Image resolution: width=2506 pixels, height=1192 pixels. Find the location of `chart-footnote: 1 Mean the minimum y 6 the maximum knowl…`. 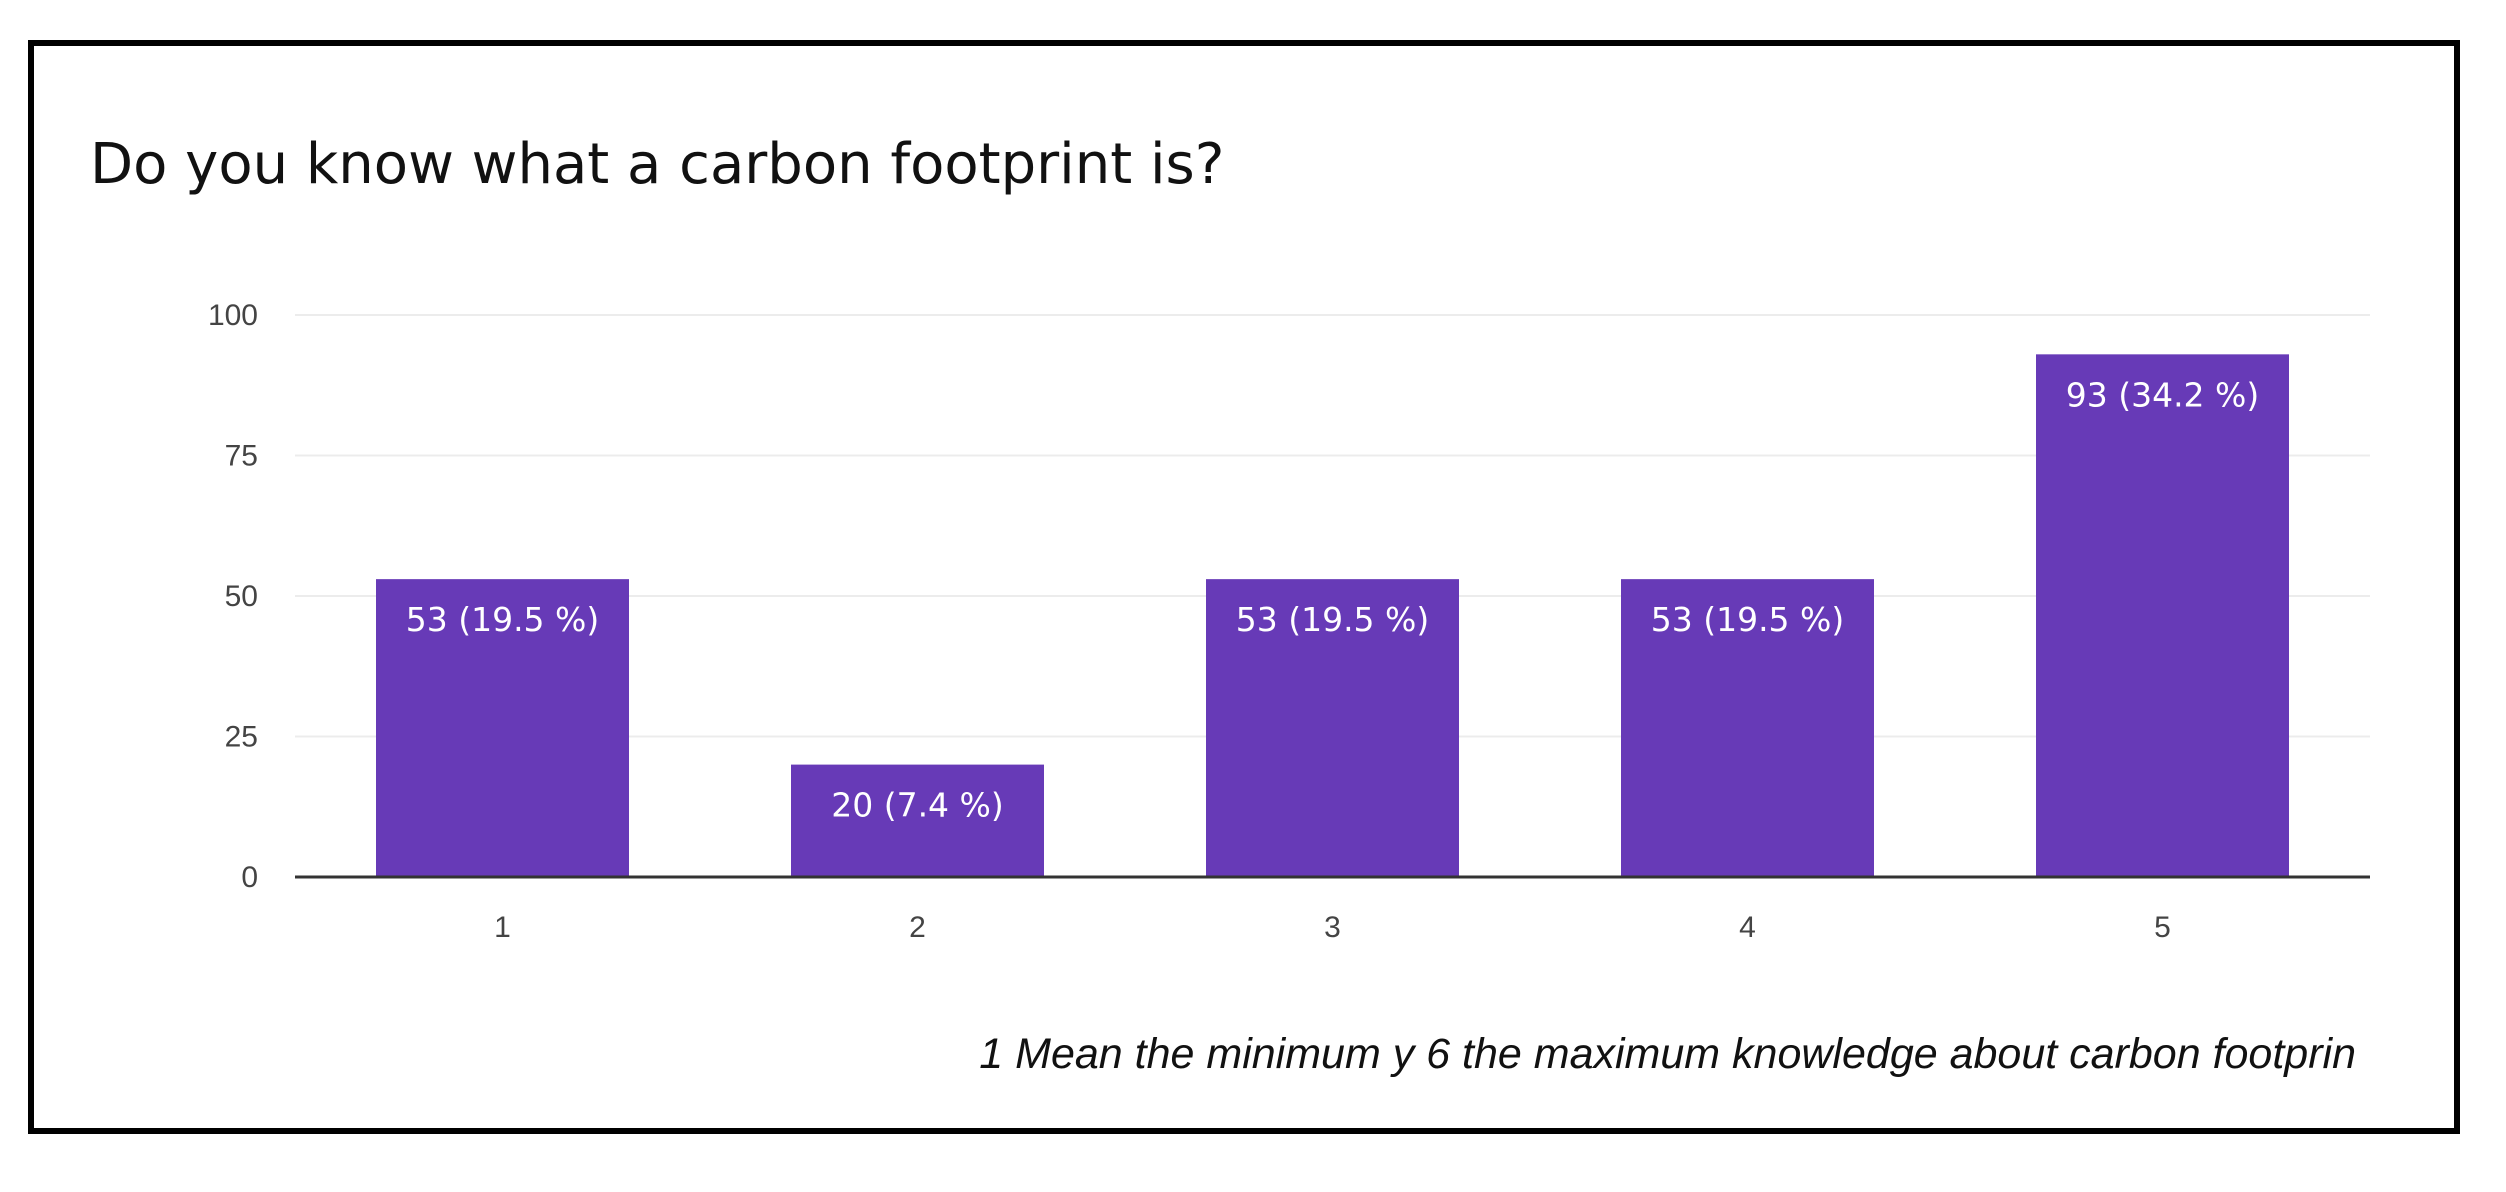

chart-footnote: 1 Mean the minimum y 6 the maximum knowl… is located at coordinates (1667, 1054).